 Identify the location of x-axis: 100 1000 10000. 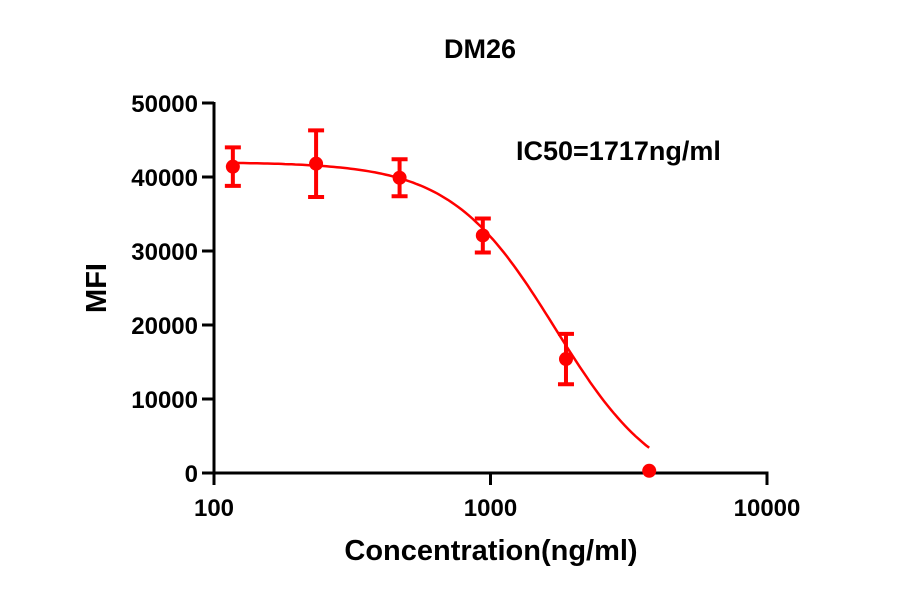
(497, 496).